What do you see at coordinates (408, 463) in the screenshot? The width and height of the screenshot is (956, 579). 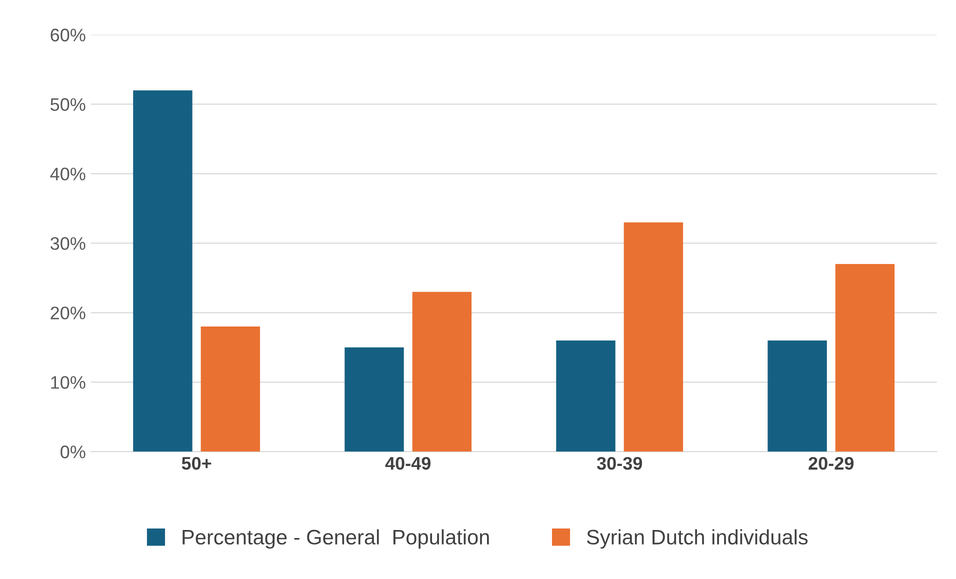 I see `x-tick-label: 40-49` at bounding box center [408, 463].